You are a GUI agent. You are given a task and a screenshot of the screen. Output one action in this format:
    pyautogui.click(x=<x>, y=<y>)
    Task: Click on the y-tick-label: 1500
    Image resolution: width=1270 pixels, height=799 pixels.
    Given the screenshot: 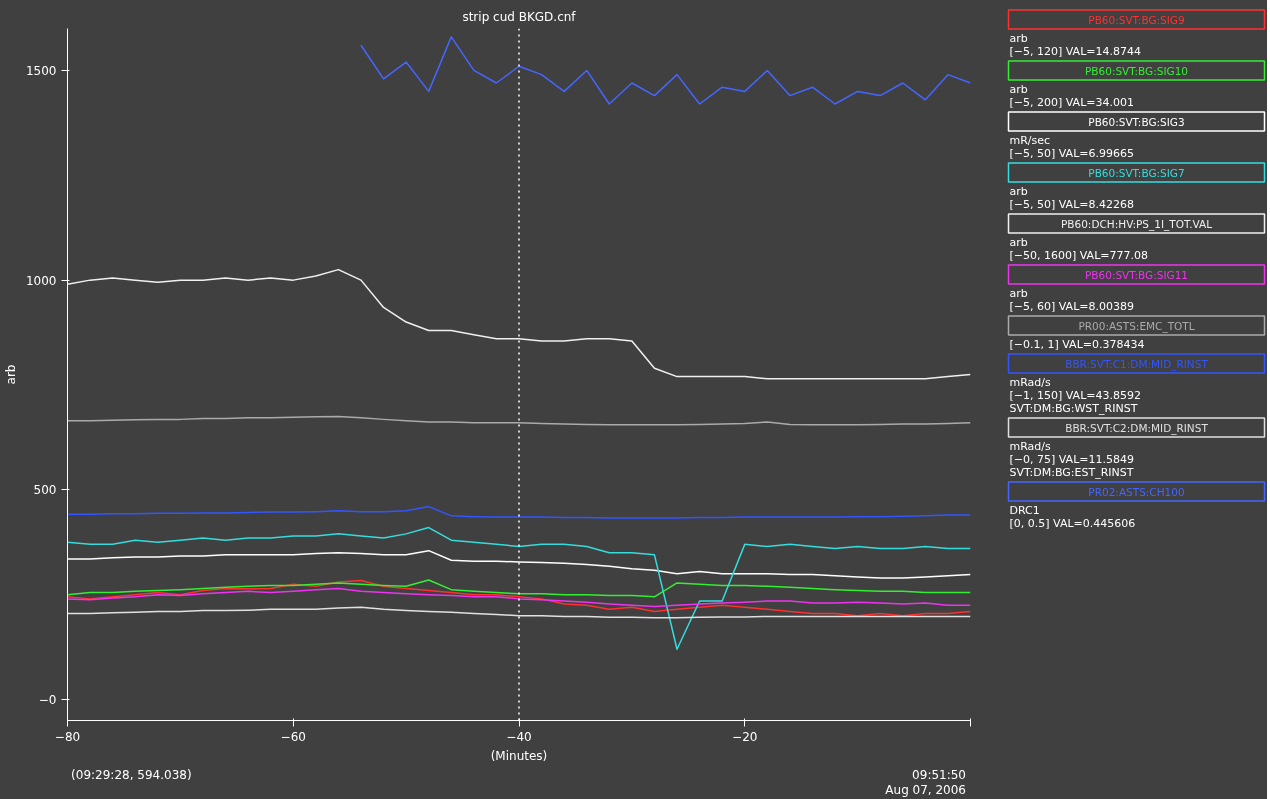 What is the action you would take?
    pyautogui.click(x=41, y=70)
    